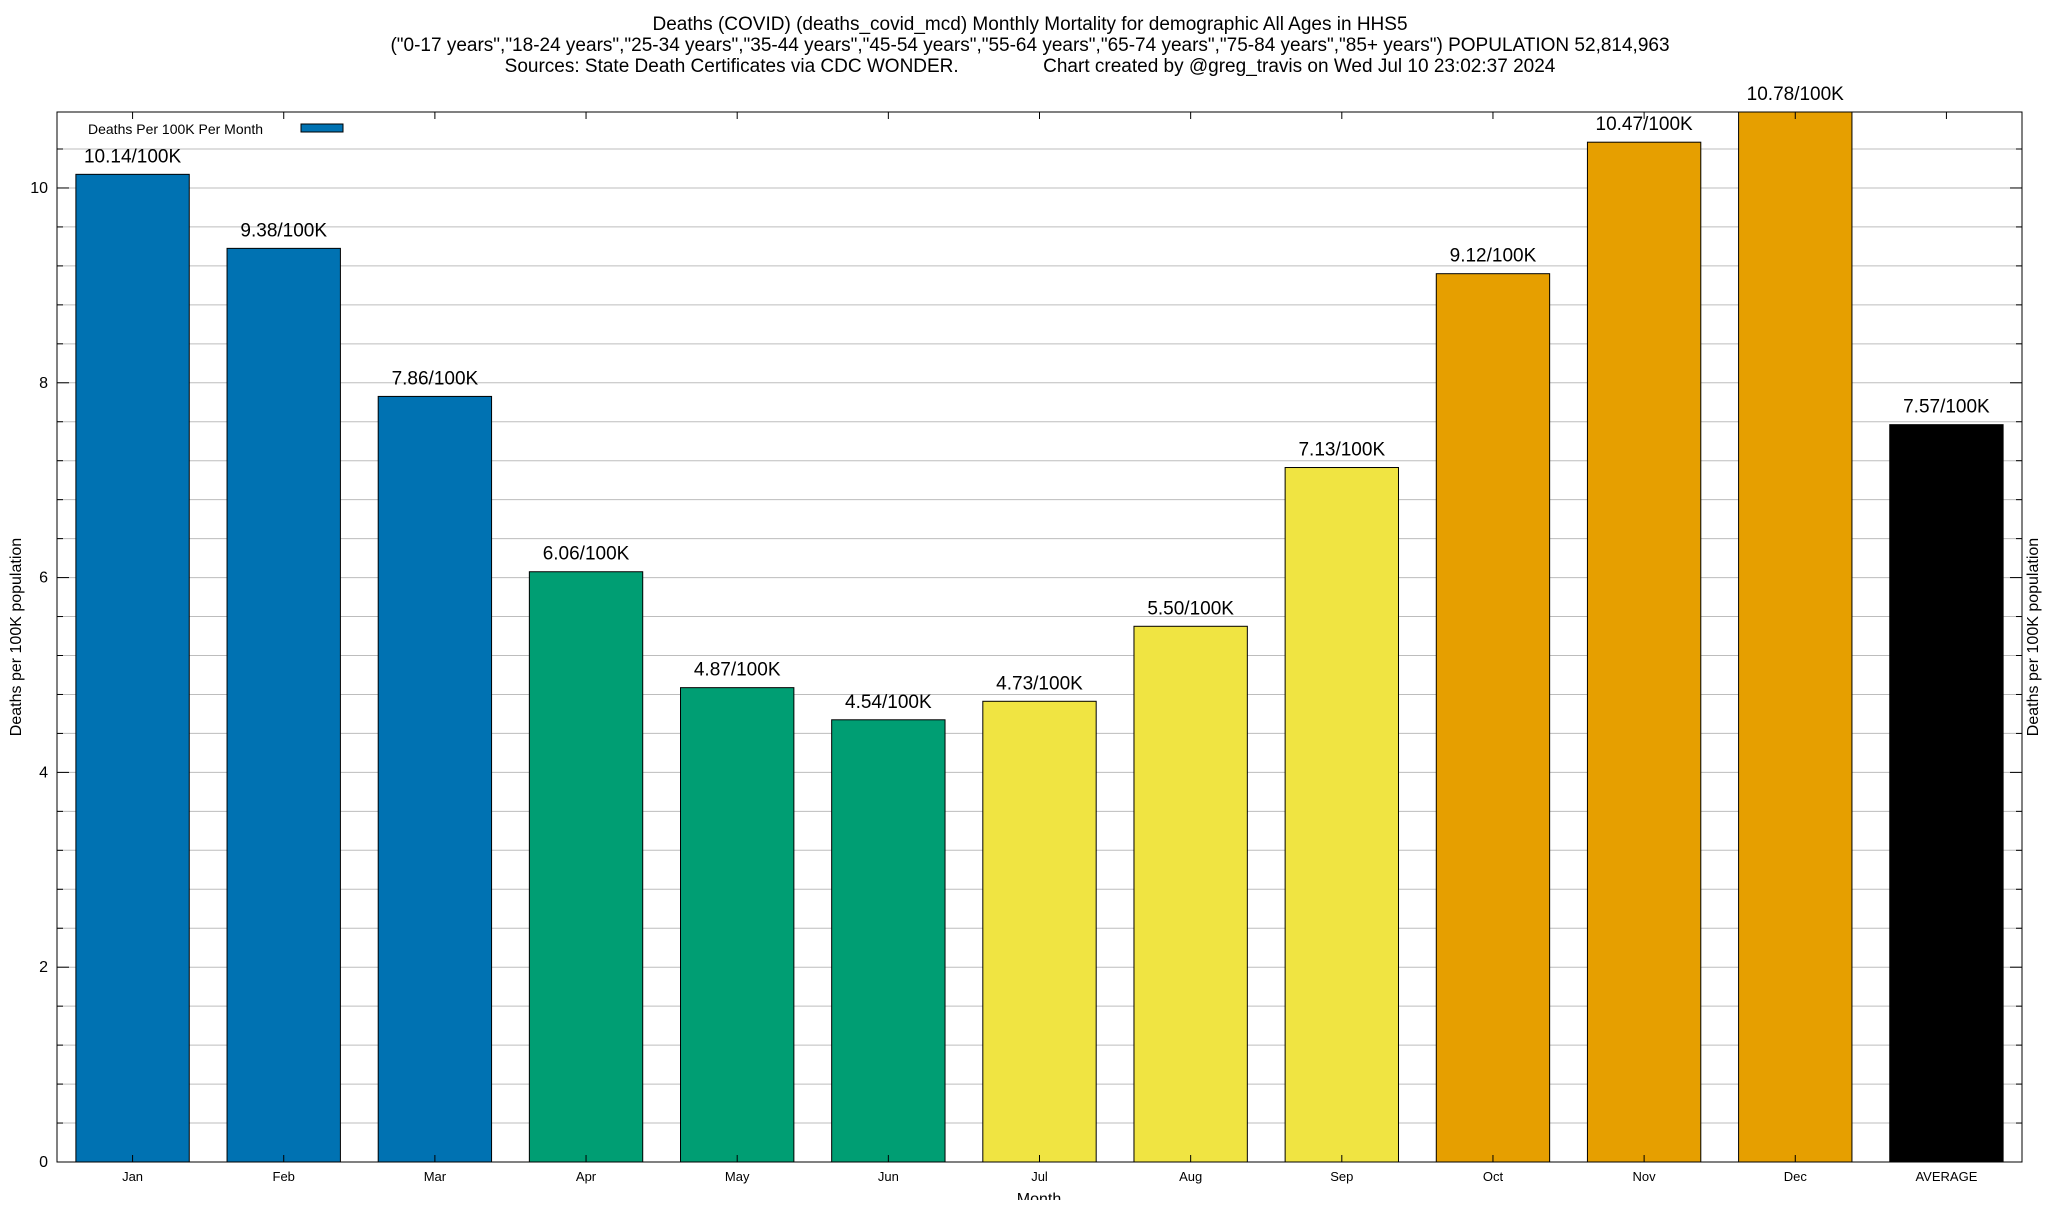  Describe the element at coordinates (435, 1176) in the screenshot. I see `x-tick-label: Mar` at that location.